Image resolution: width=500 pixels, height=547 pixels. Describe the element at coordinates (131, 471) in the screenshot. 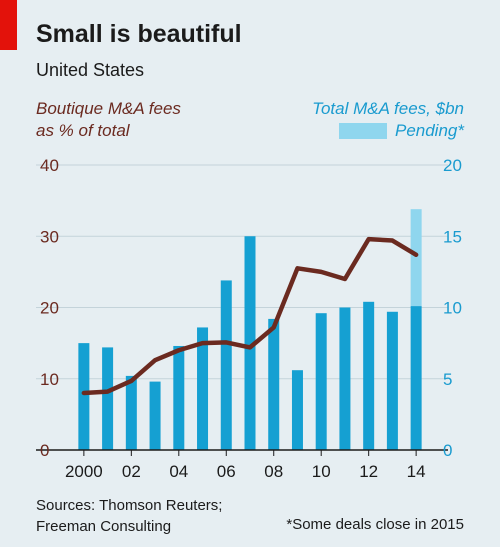

I see `x-tick-label: 02` at that location.